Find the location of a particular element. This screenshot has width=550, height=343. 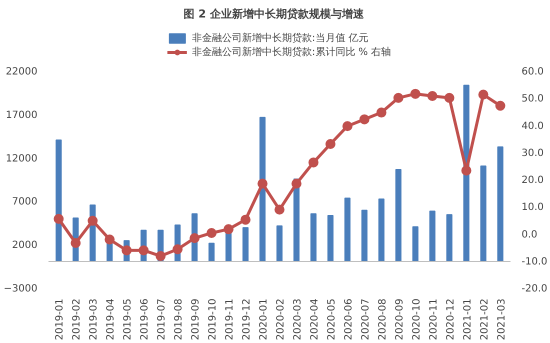

chart-title: 图 2 企业新增中长期贷款规模与增速 is located at coordinates (274, 14).